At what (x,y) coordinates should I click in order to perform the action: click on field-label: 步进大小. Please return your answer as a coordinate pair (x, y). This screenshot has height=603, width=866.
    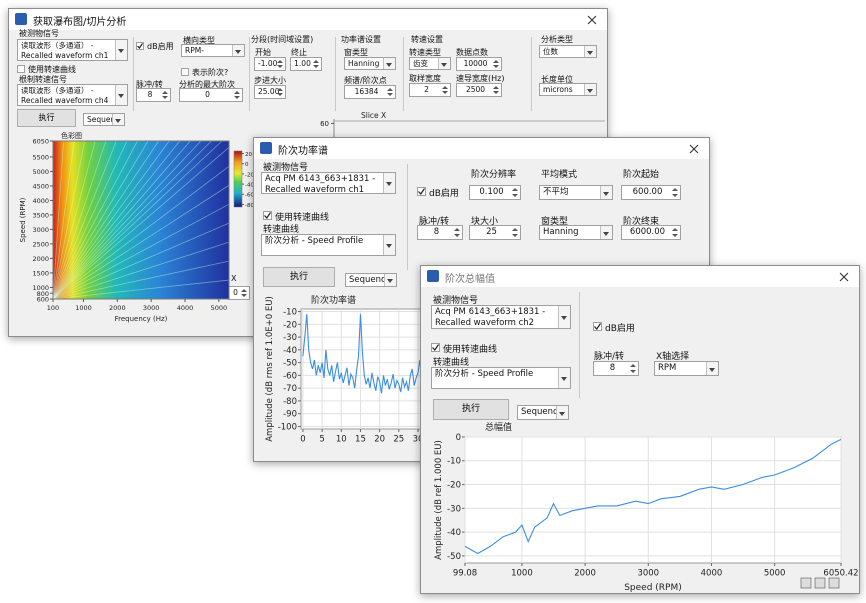
    Looking at the image, I should click on (270, 80).